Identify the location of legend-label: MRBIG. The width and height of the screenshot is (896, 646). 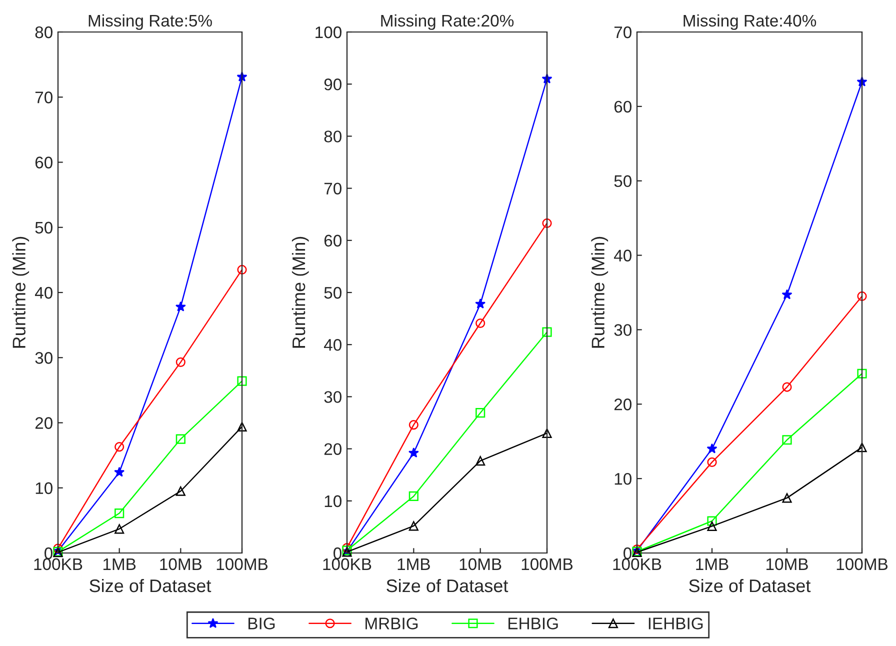
(392, 624).